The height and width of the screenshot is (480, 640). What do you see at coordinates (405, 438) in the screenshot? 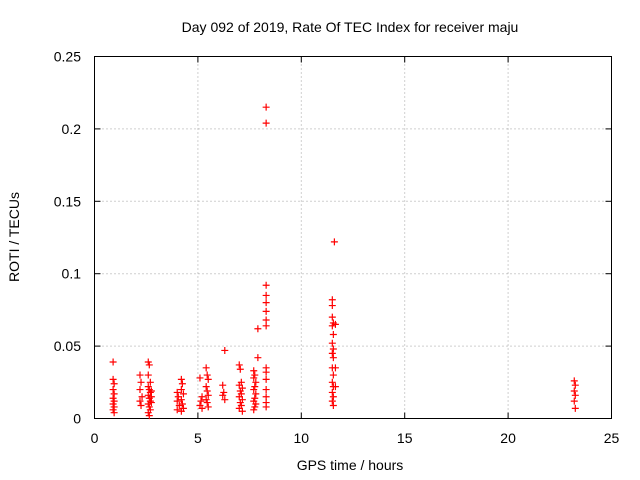
I see `x-tick-label: 15` at bounding box center [405, 438].